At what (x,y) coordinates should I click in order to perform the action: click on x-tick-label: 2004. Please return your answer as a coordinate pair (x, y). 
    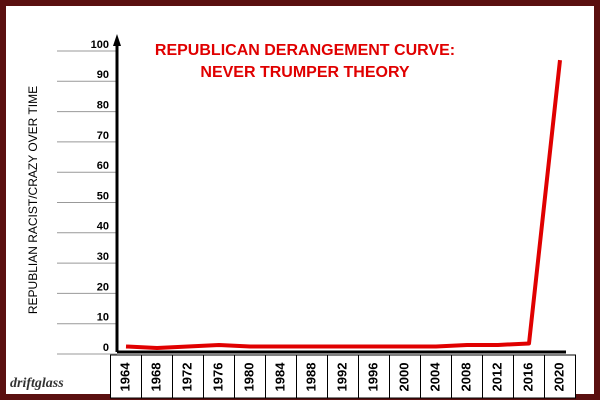
    Looking at the image, I should click on (434, 377).